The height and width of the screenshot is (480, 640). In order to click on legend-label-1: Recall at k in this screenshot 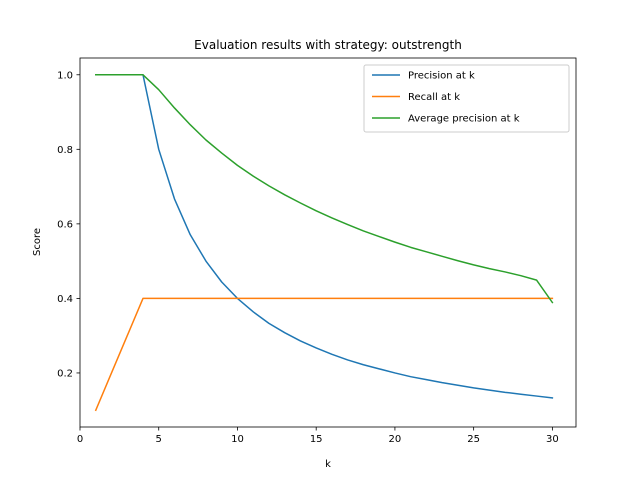, I will do `click(434, 97)`.